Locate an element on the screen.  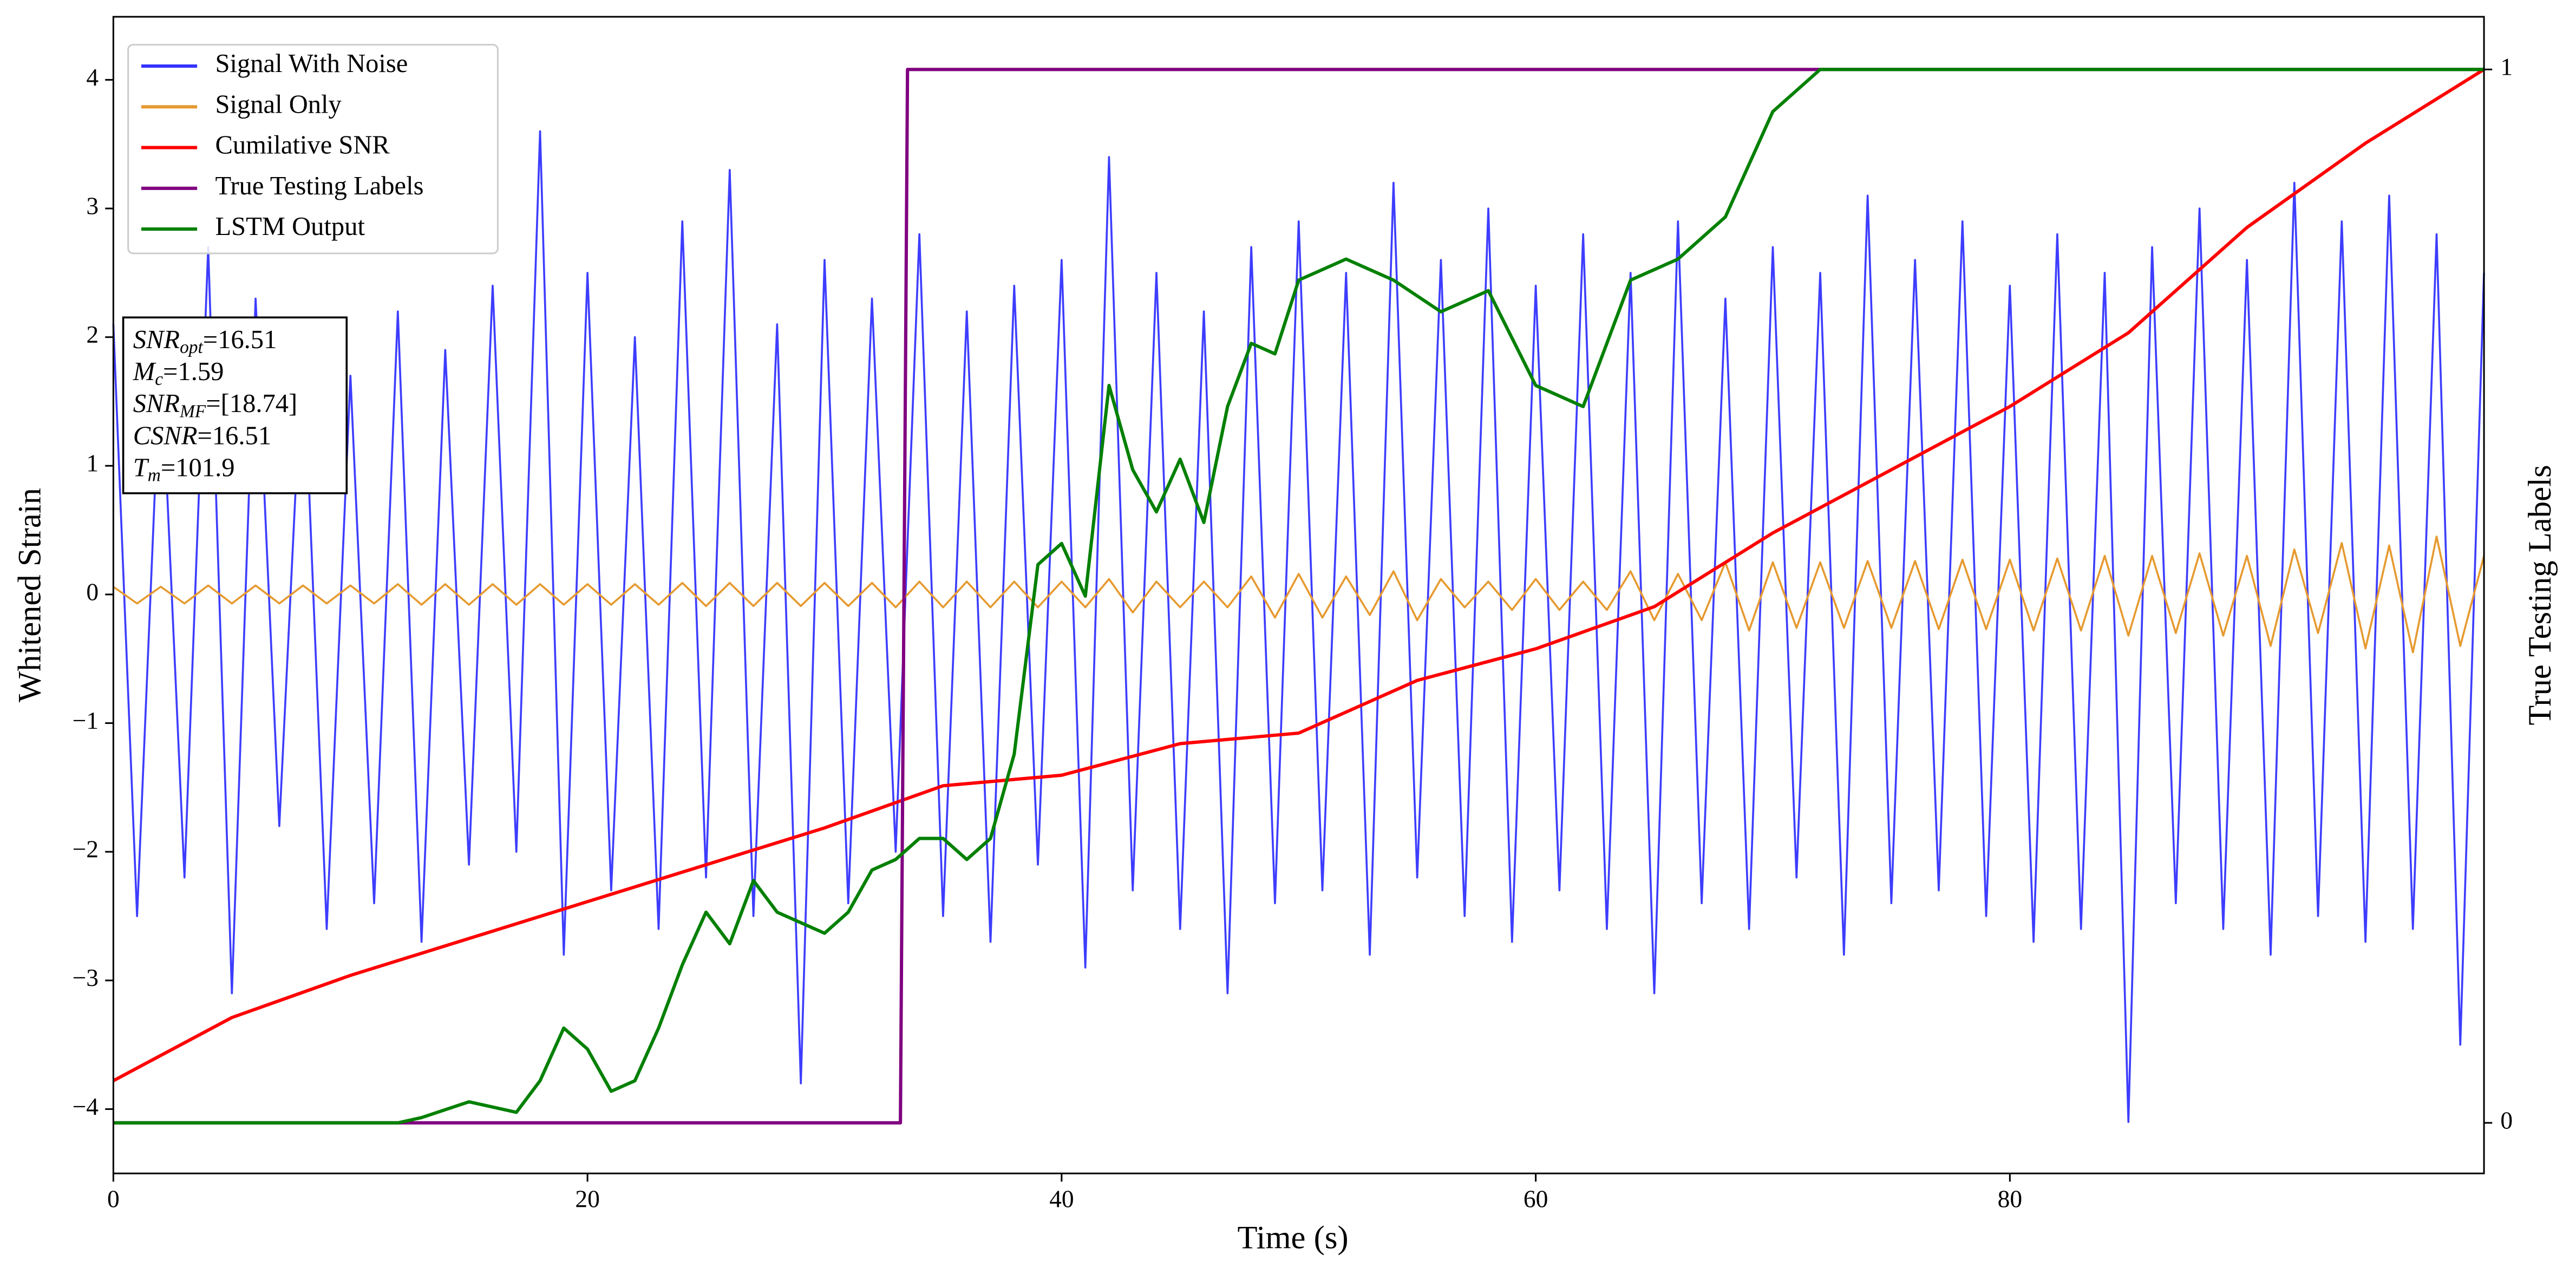
annotation-symbol: T is located at coordinates (141, 467).